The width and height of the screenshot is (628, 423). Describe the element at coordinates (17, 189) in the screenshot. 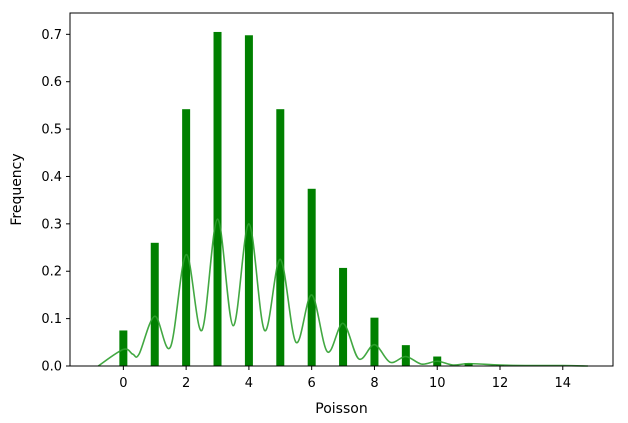

I see `y-axis-label: Frequency` at that location.